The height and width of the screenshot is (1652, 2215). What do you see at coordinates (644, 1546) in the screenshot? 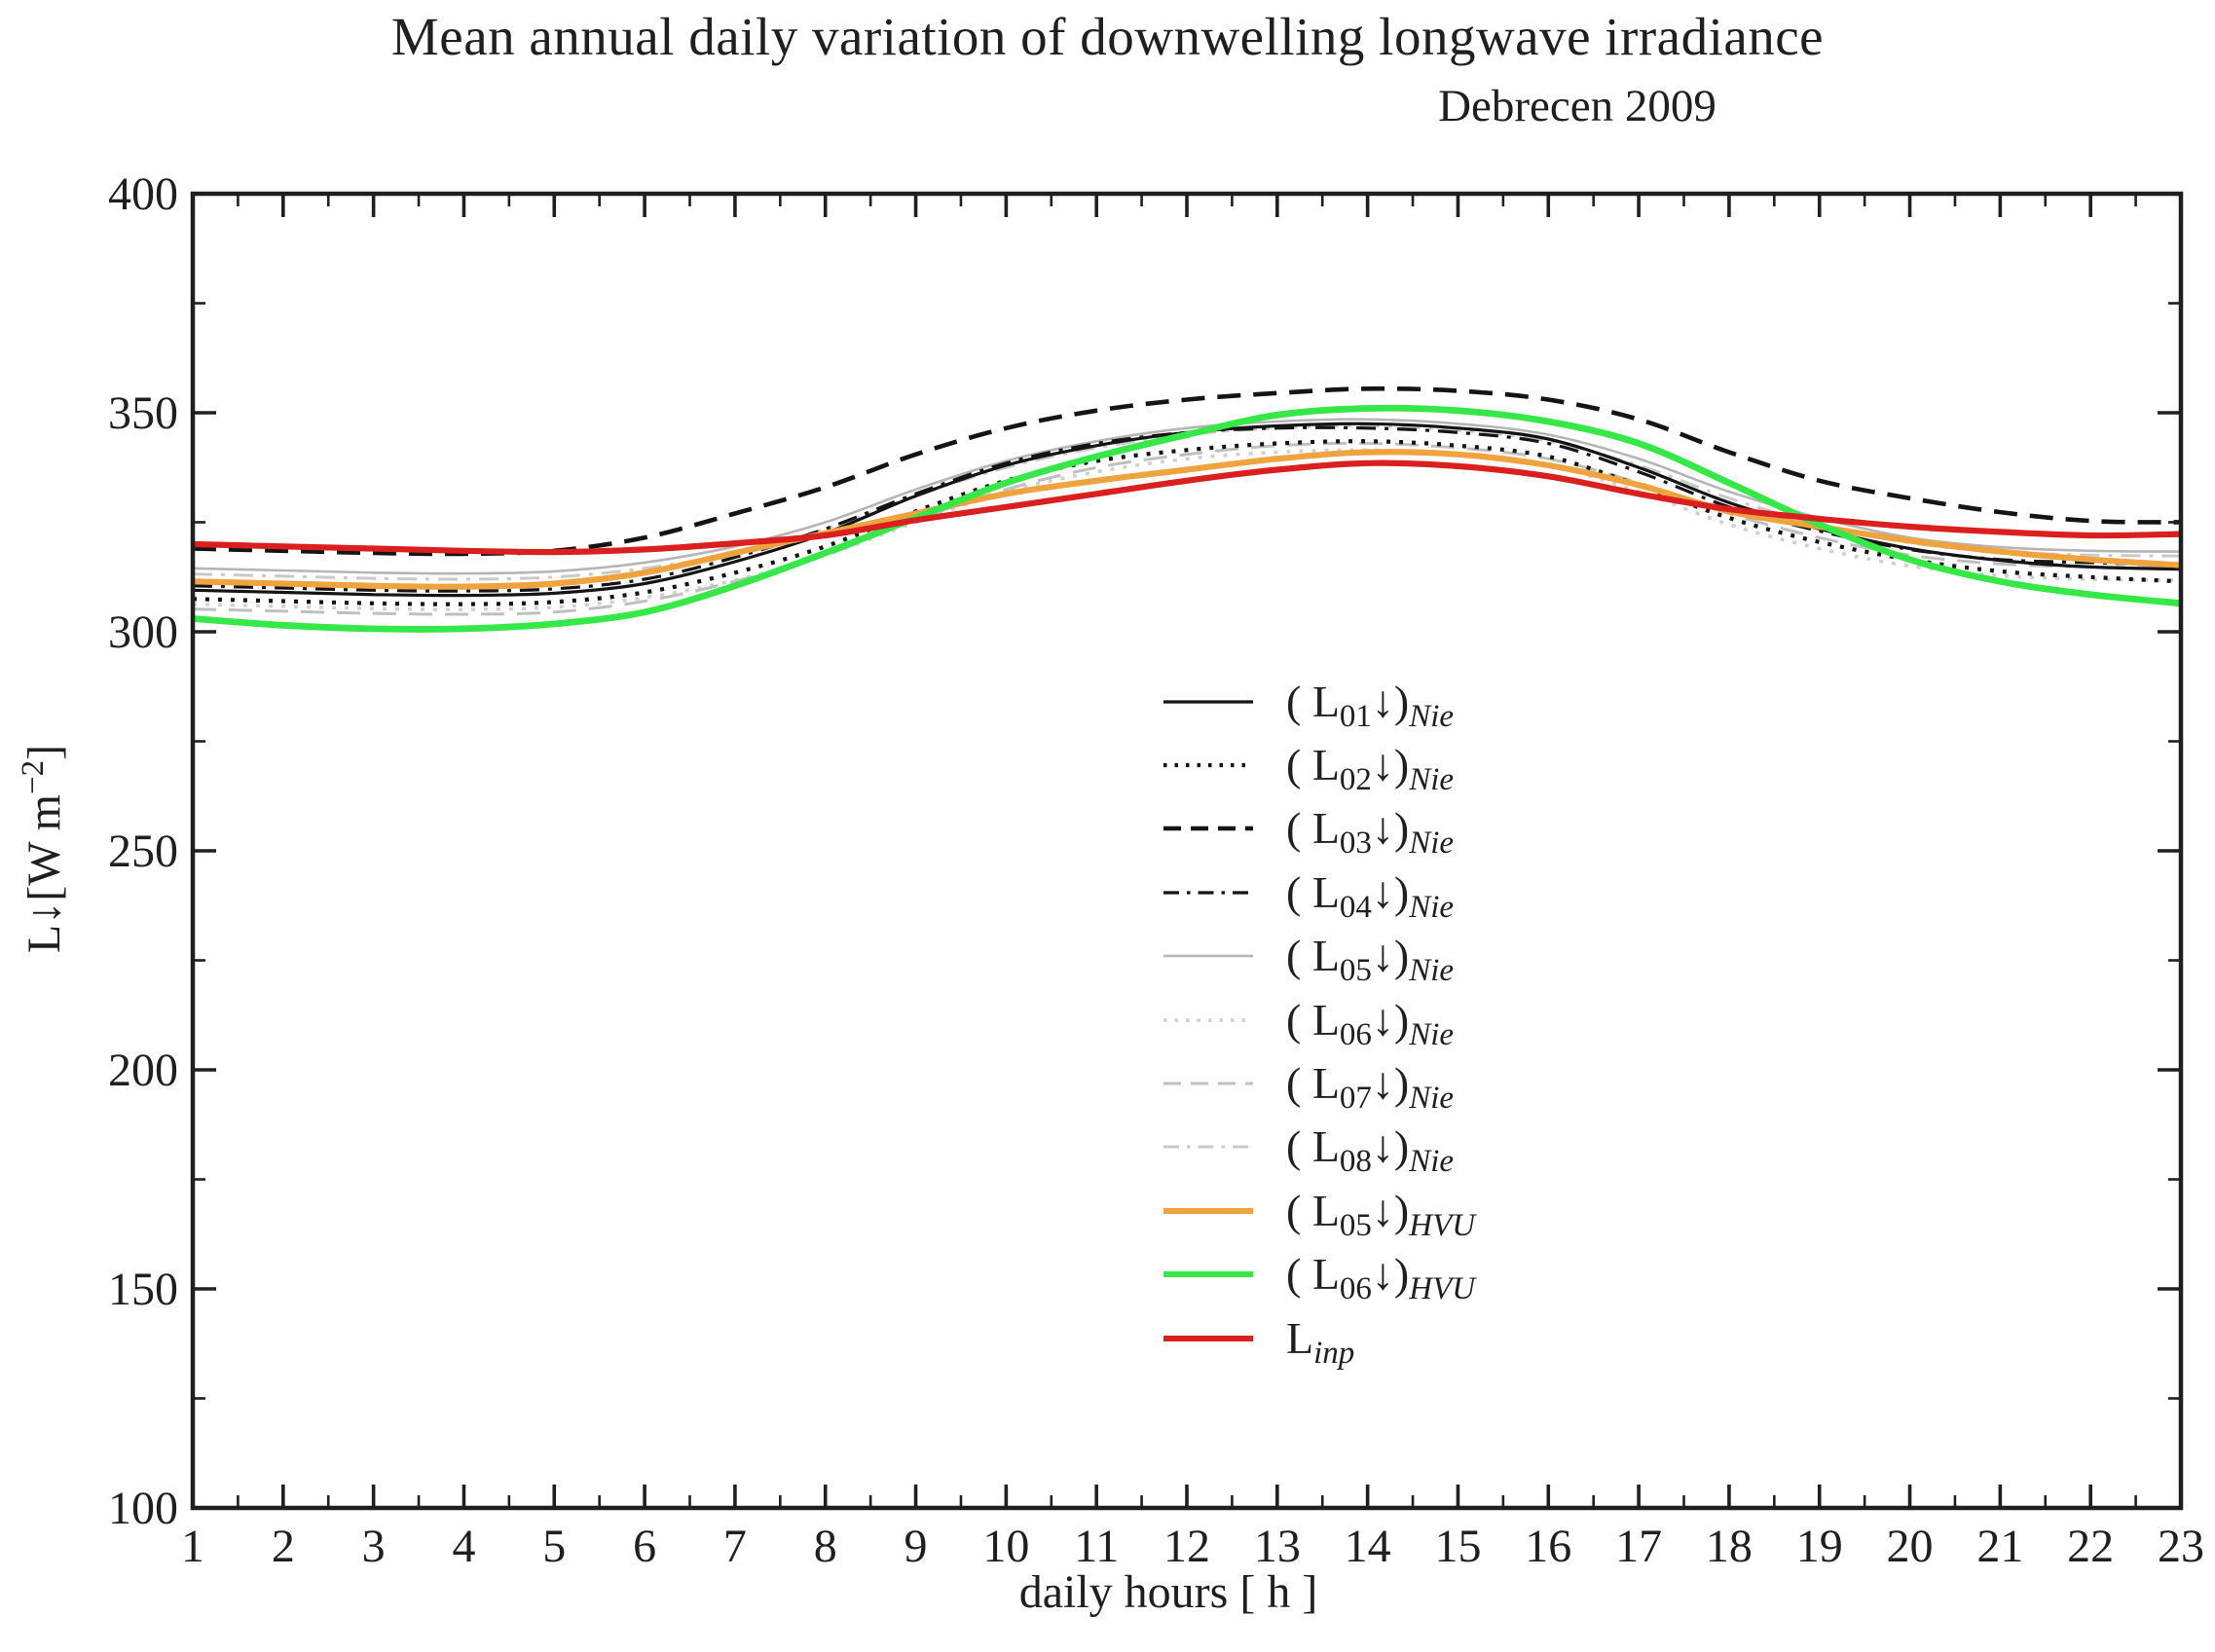
I see `x-tick-label: 6` at bounding box center [644, 1546].